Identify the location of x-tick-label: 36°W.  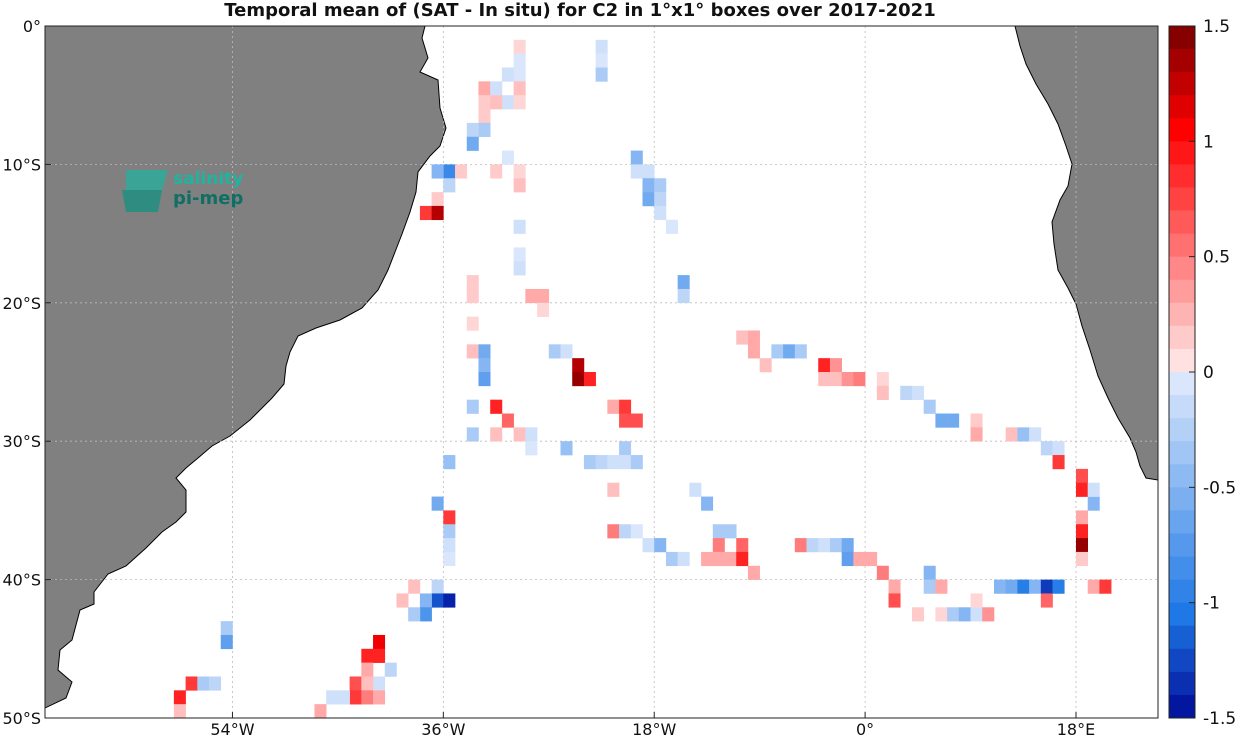
(443, 729).